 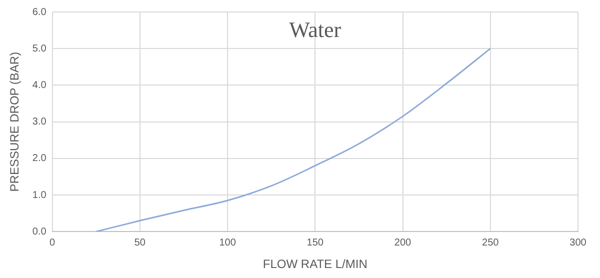 I want to click on y-tick-label: 4.0, so click(x=39, y=85).